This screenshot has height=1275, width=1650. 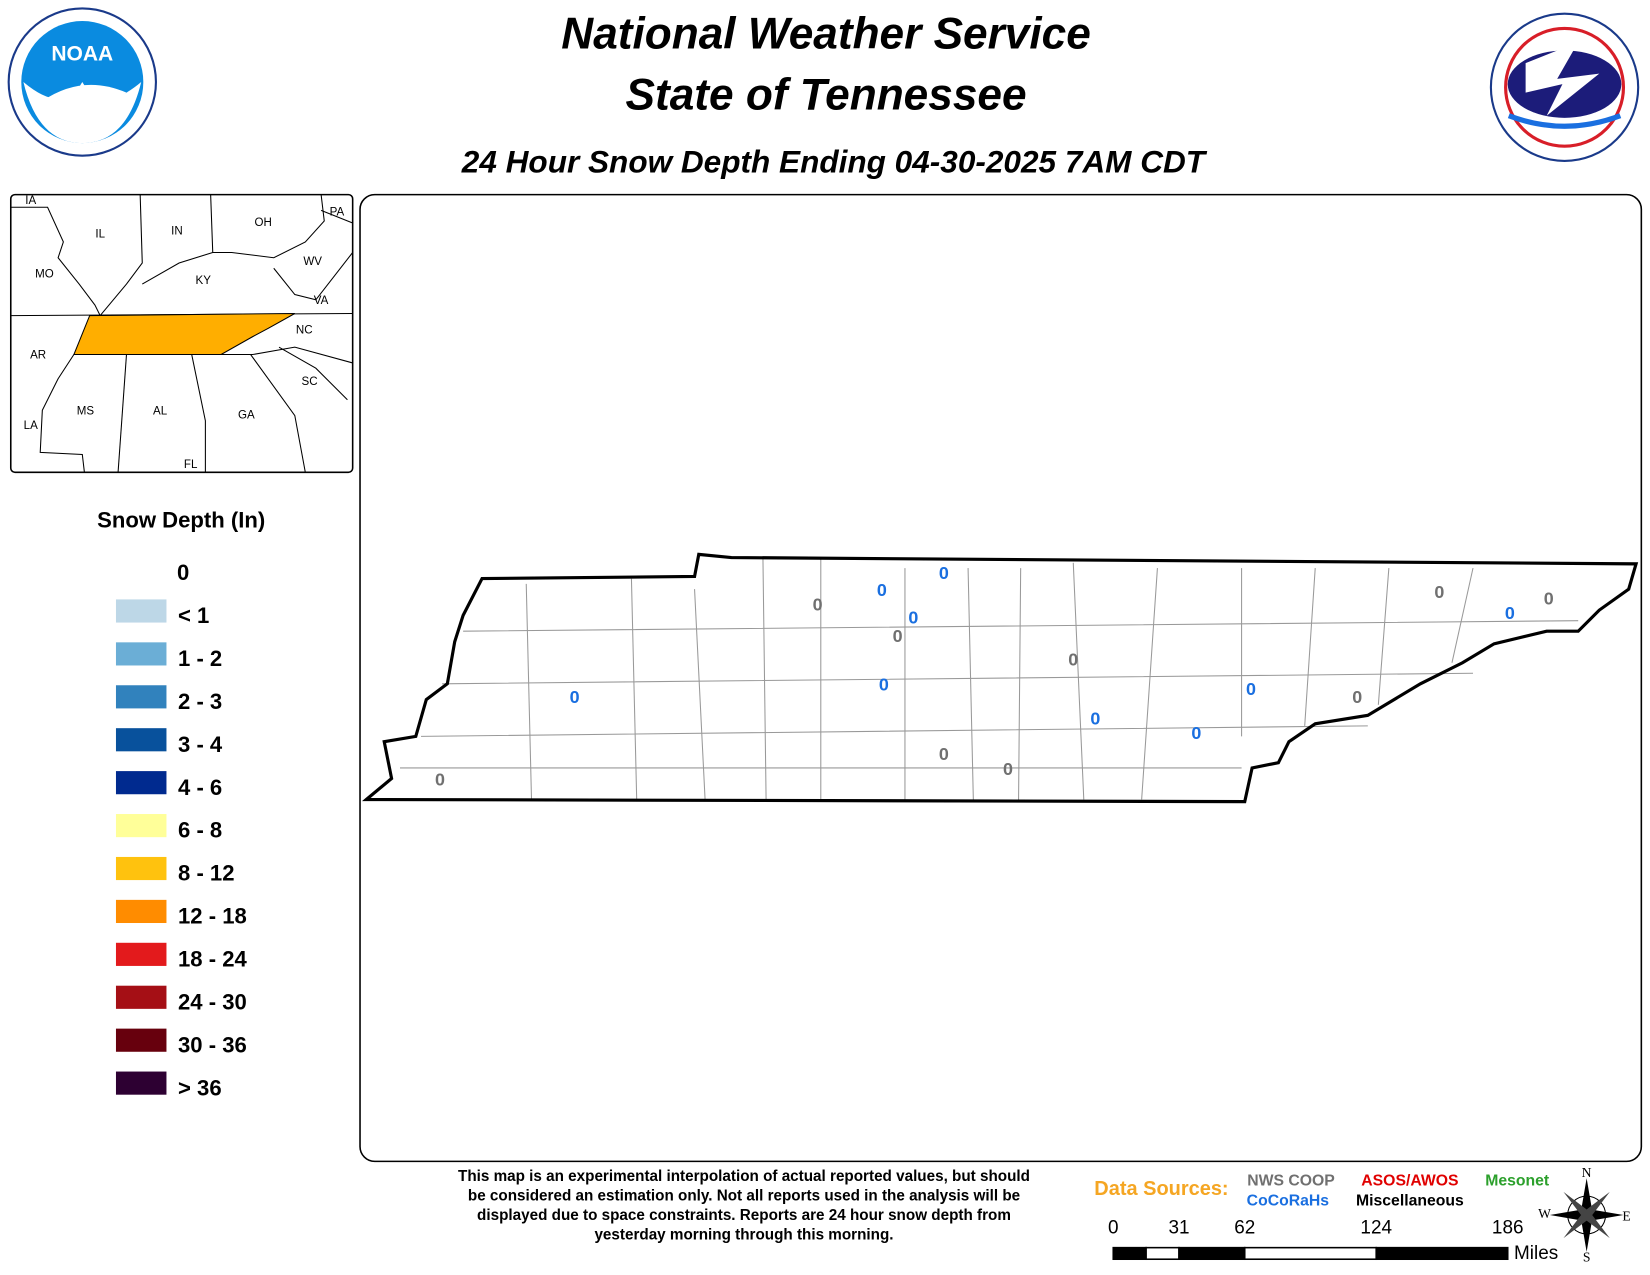 What do you see at coordinates (200, 744) in the screenshot?
I see `legend-label: 3 - 4` at bounding box center [200, 744].